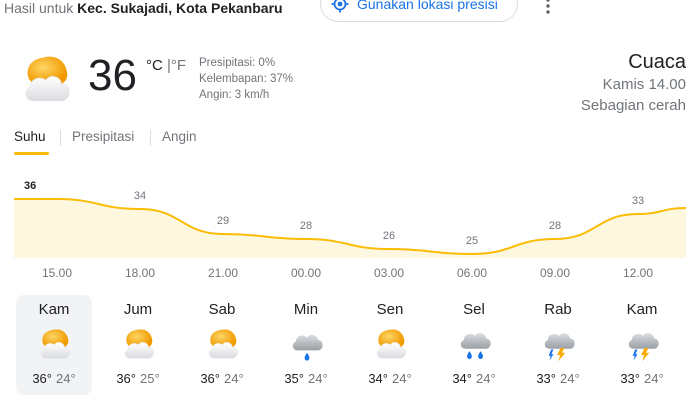 This screenshot has width=700, height=400. What do you see at coordinates (140, 196) in the screenshot?
I see `temperature-label: 34` at bounding box center [140, 196].